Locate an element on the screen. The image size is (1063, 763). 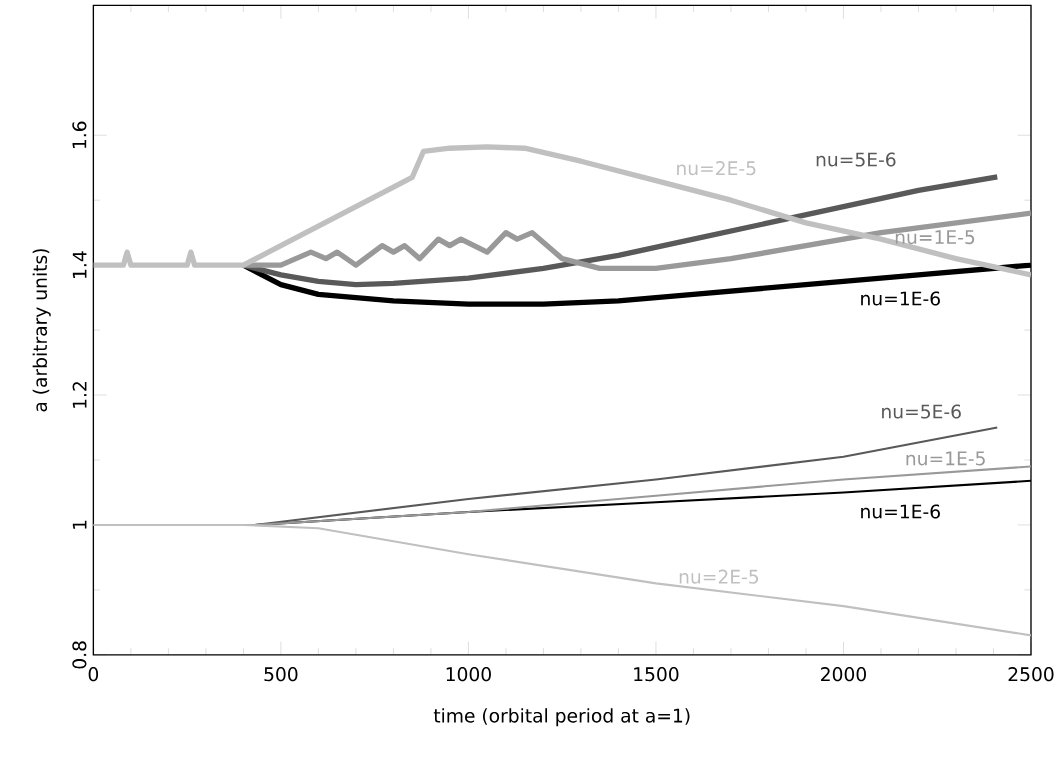
x-tick-label: 1000 is located at coordinates (468, 674).